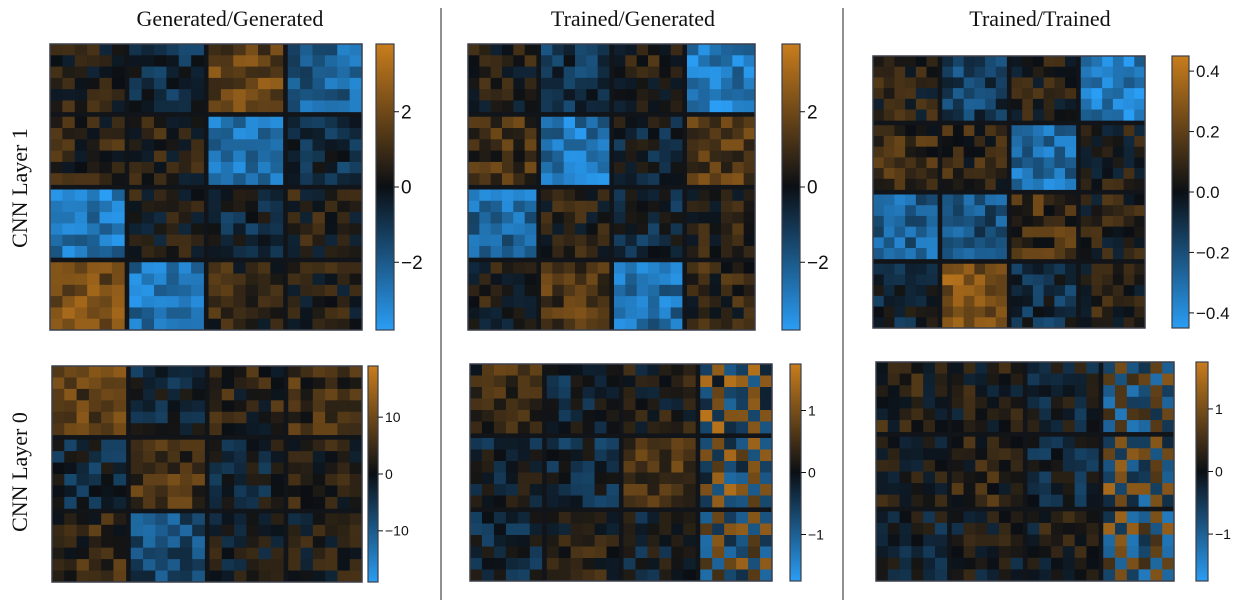 This screenshot has width=1244, height=600. What do you see at coordinates (1051, 192) in the screenshot?
I see `heatmap-panel-layer1-trained-trained: 0.40.20.0−0.2−0.4` at bounding box center [1051, 192].